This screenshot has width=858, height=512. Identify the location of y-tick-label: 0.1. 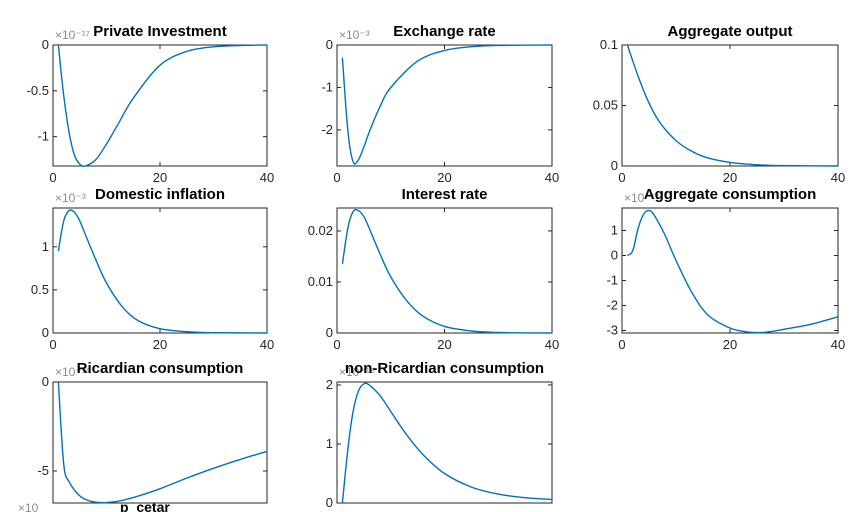
(609, 44).